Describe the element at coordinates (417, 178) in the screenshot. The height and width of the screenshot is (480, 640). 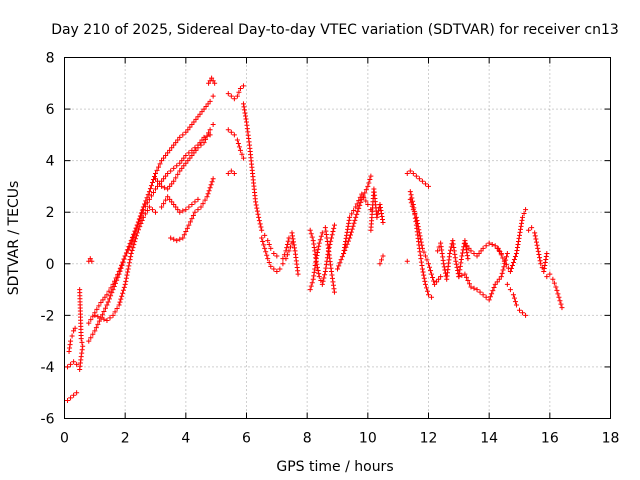
I see `series-peak-11.5` at that location.